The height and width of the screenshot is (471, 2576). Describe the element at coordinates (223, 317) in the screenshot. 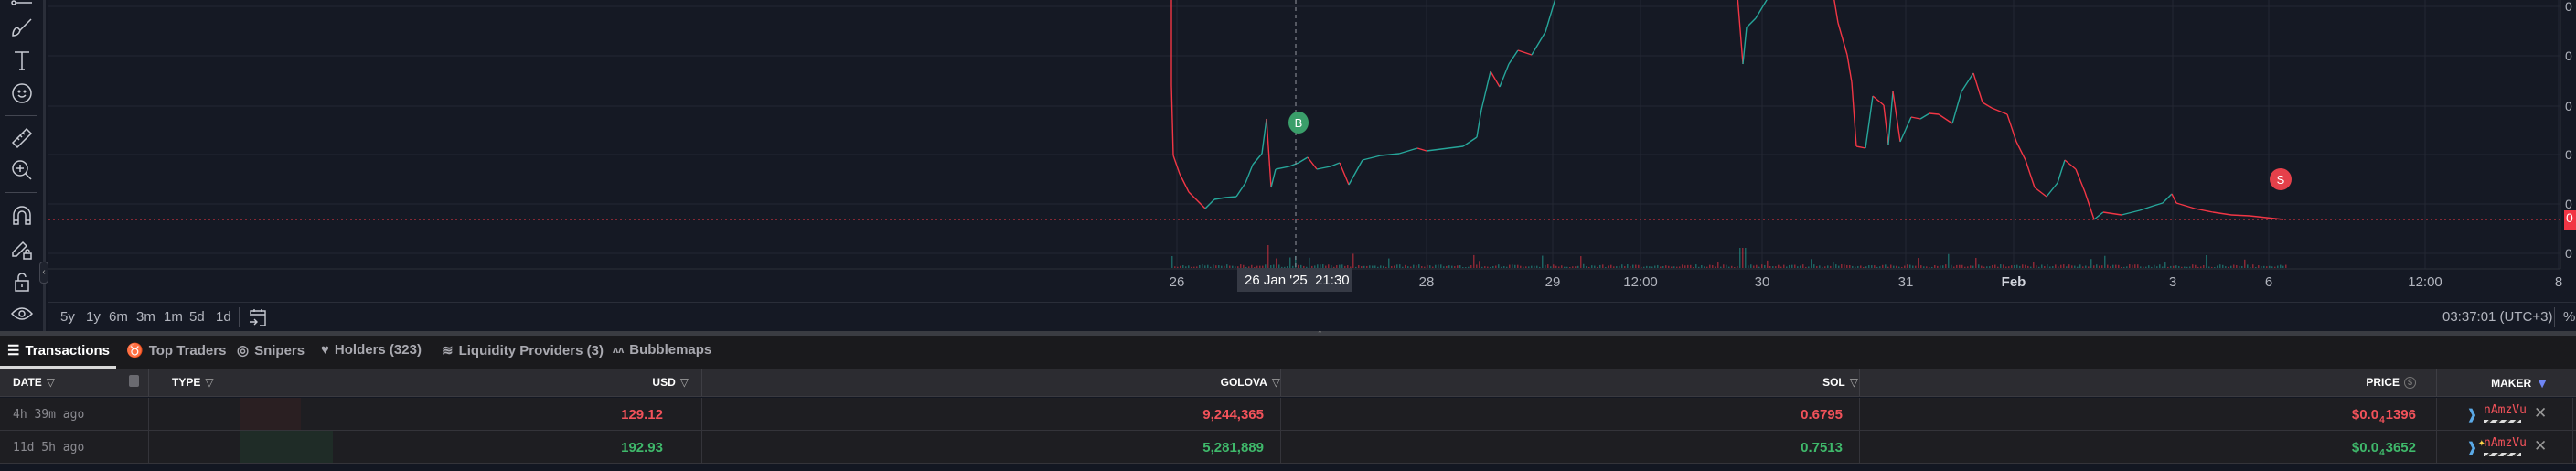

I see `range-1d: 1d` at that location.